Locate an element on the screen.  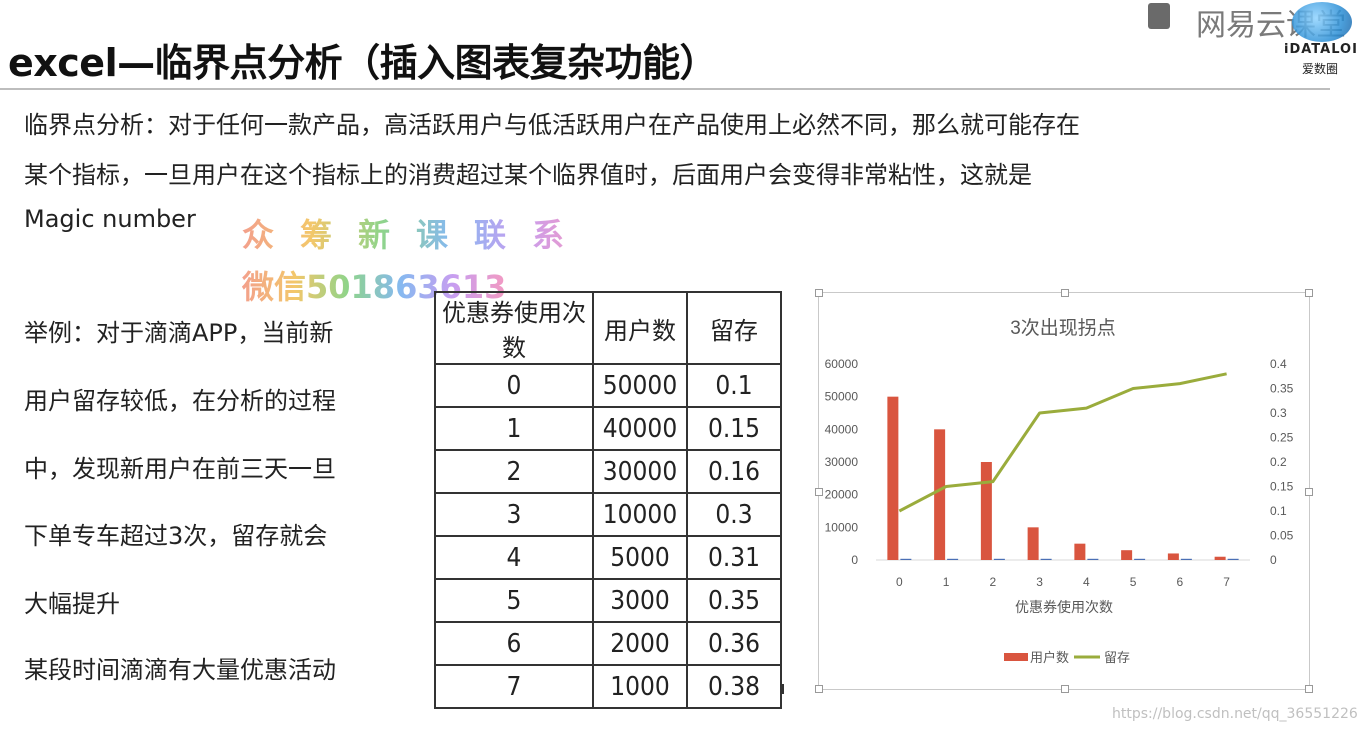
retention-line is located at coordinates (1062, 442).